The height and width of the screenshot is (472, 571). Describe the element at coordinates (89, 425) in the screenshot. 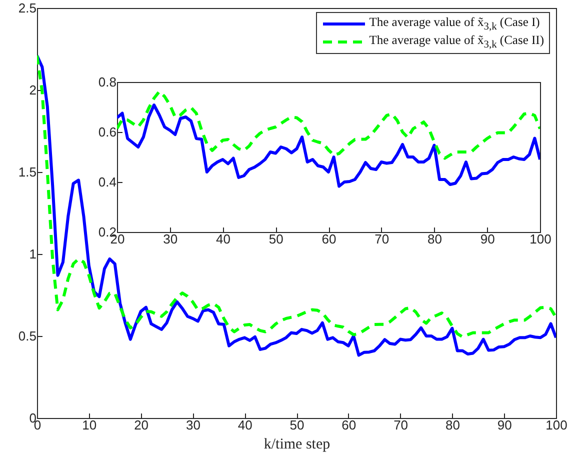

I see `x-tick-label: 10` at that location.